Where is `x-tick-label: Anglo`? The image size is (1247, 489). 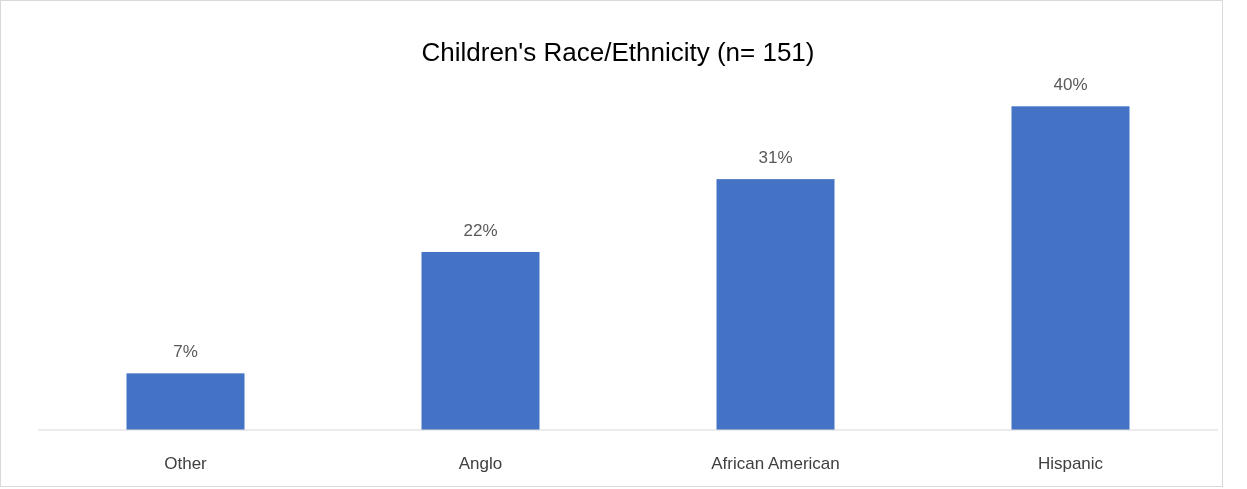 x-tick-label: Anglo is located at coordinates (480, 463).